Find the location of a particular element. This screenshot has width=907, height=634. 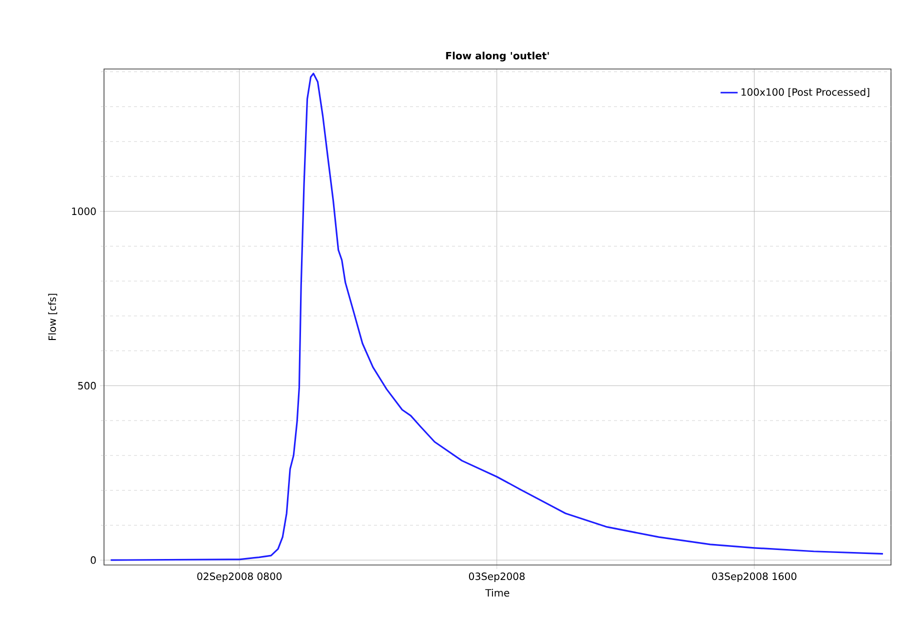

x-axis-title: Time is located at coordinates (497, 592).